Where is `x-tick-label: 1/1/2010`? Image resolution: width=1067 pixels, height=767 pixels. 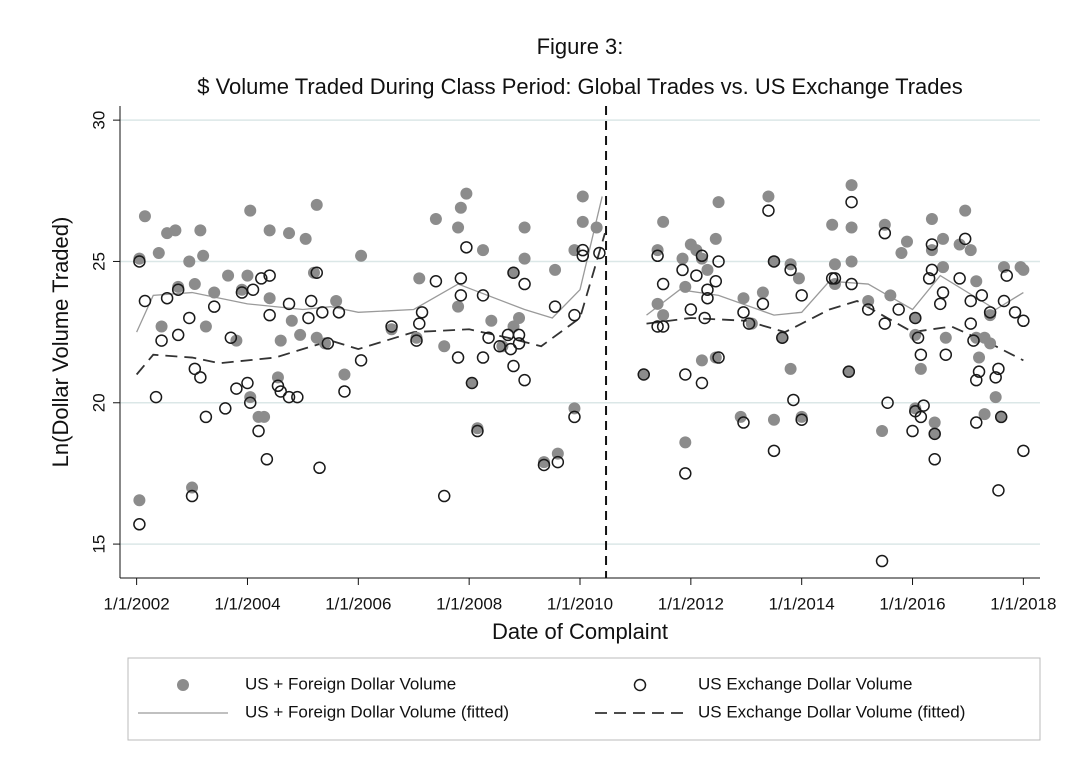
x-tick-label: 1/1/2010 is located at coordinates (580, 603).